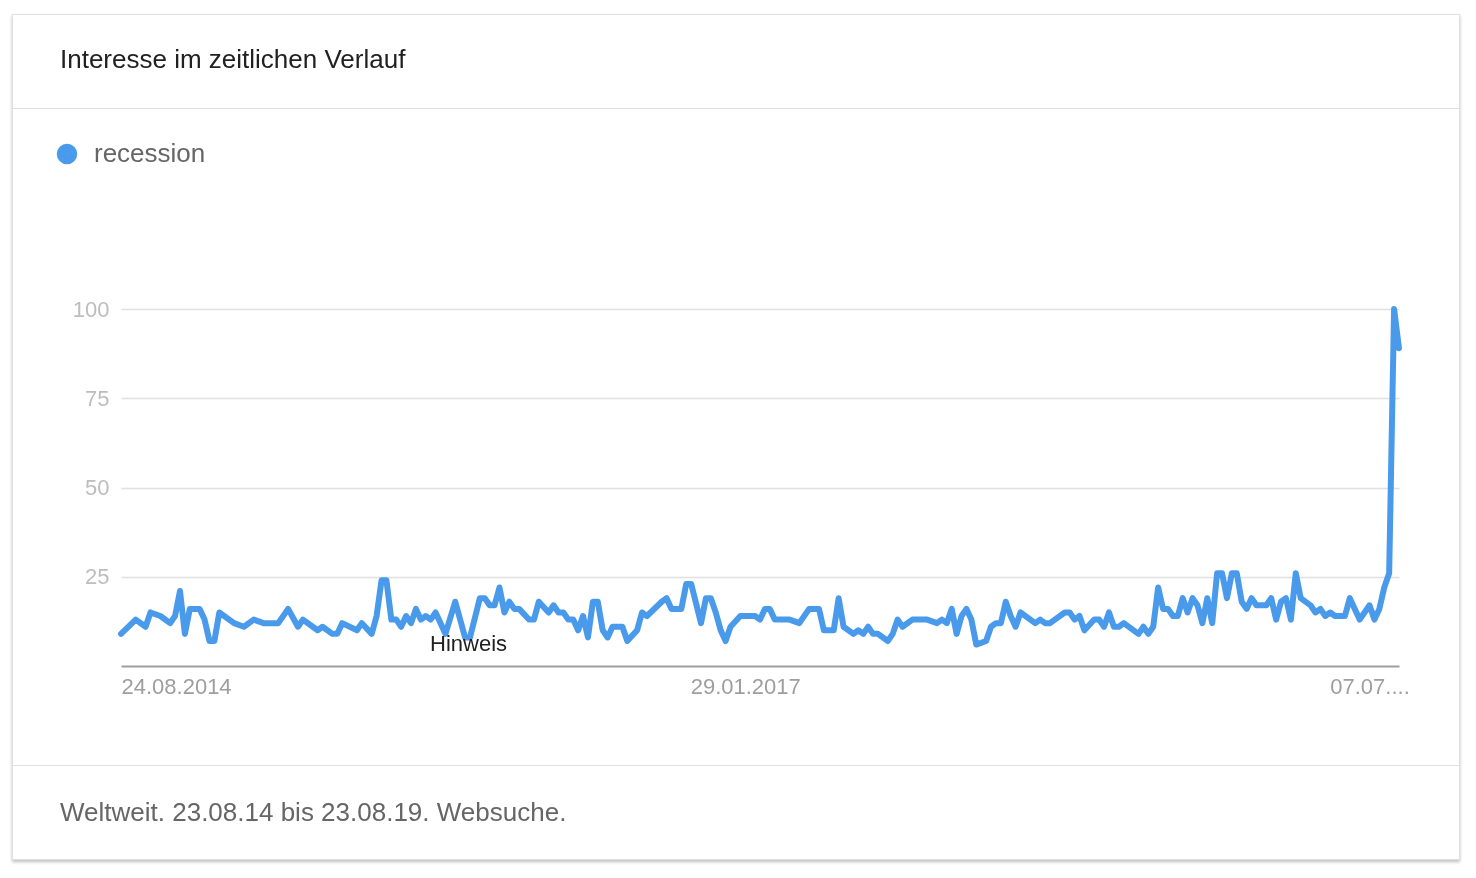  What do you see at coordinates (176, 686) in the screenshot?
I see `x-tick-label: 24.08.2014` at bounding box center [176, 686].